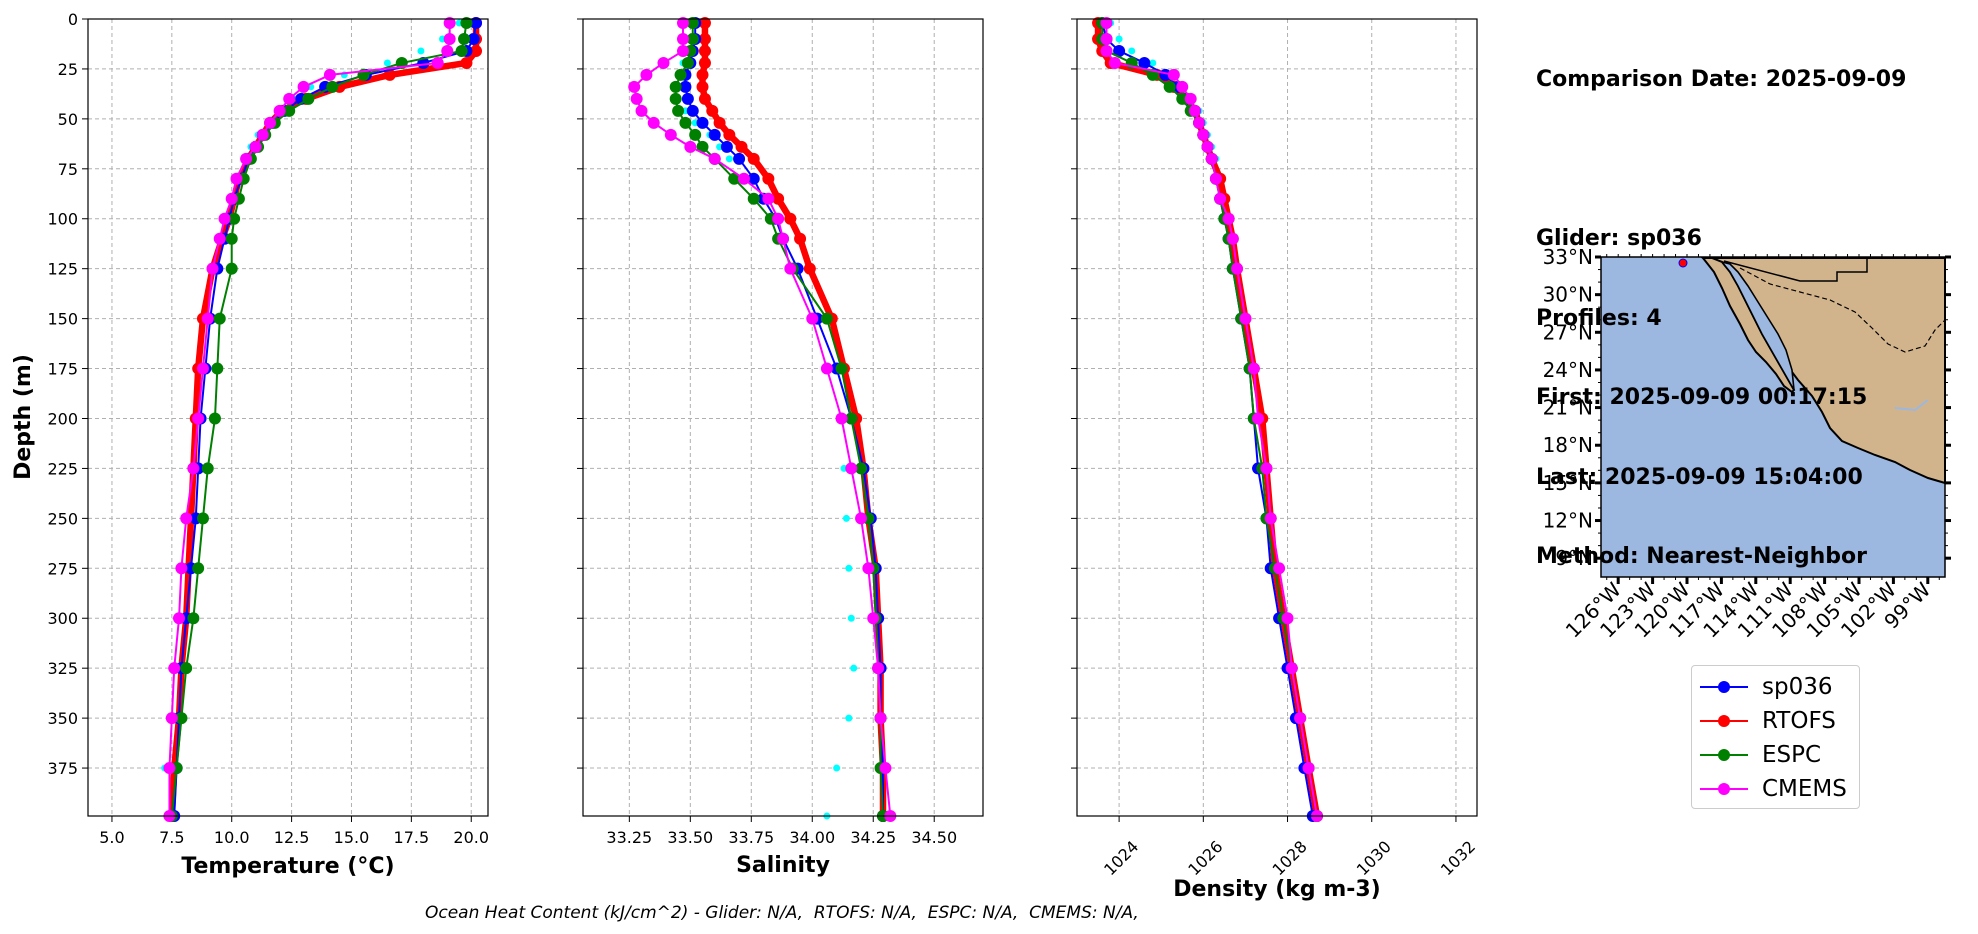 Image resolution: width=1978 pixels, height=934 pixels. What do you see at coordinates (1568, 332) in the screenshot?
I see `map-lat-label: 27°N` at bounding box center [1568, 332].